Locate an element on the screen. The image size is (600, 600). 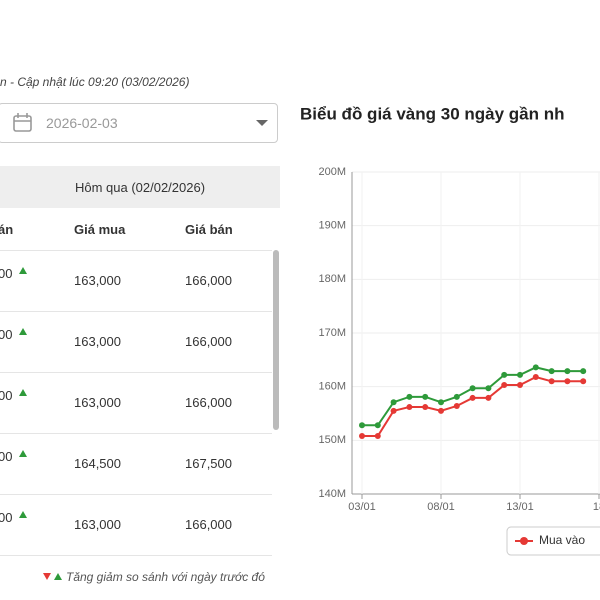
update-text: n - Cập nhật lúc 09:20 (03/02/2026) is located at coordinates (95, 82).